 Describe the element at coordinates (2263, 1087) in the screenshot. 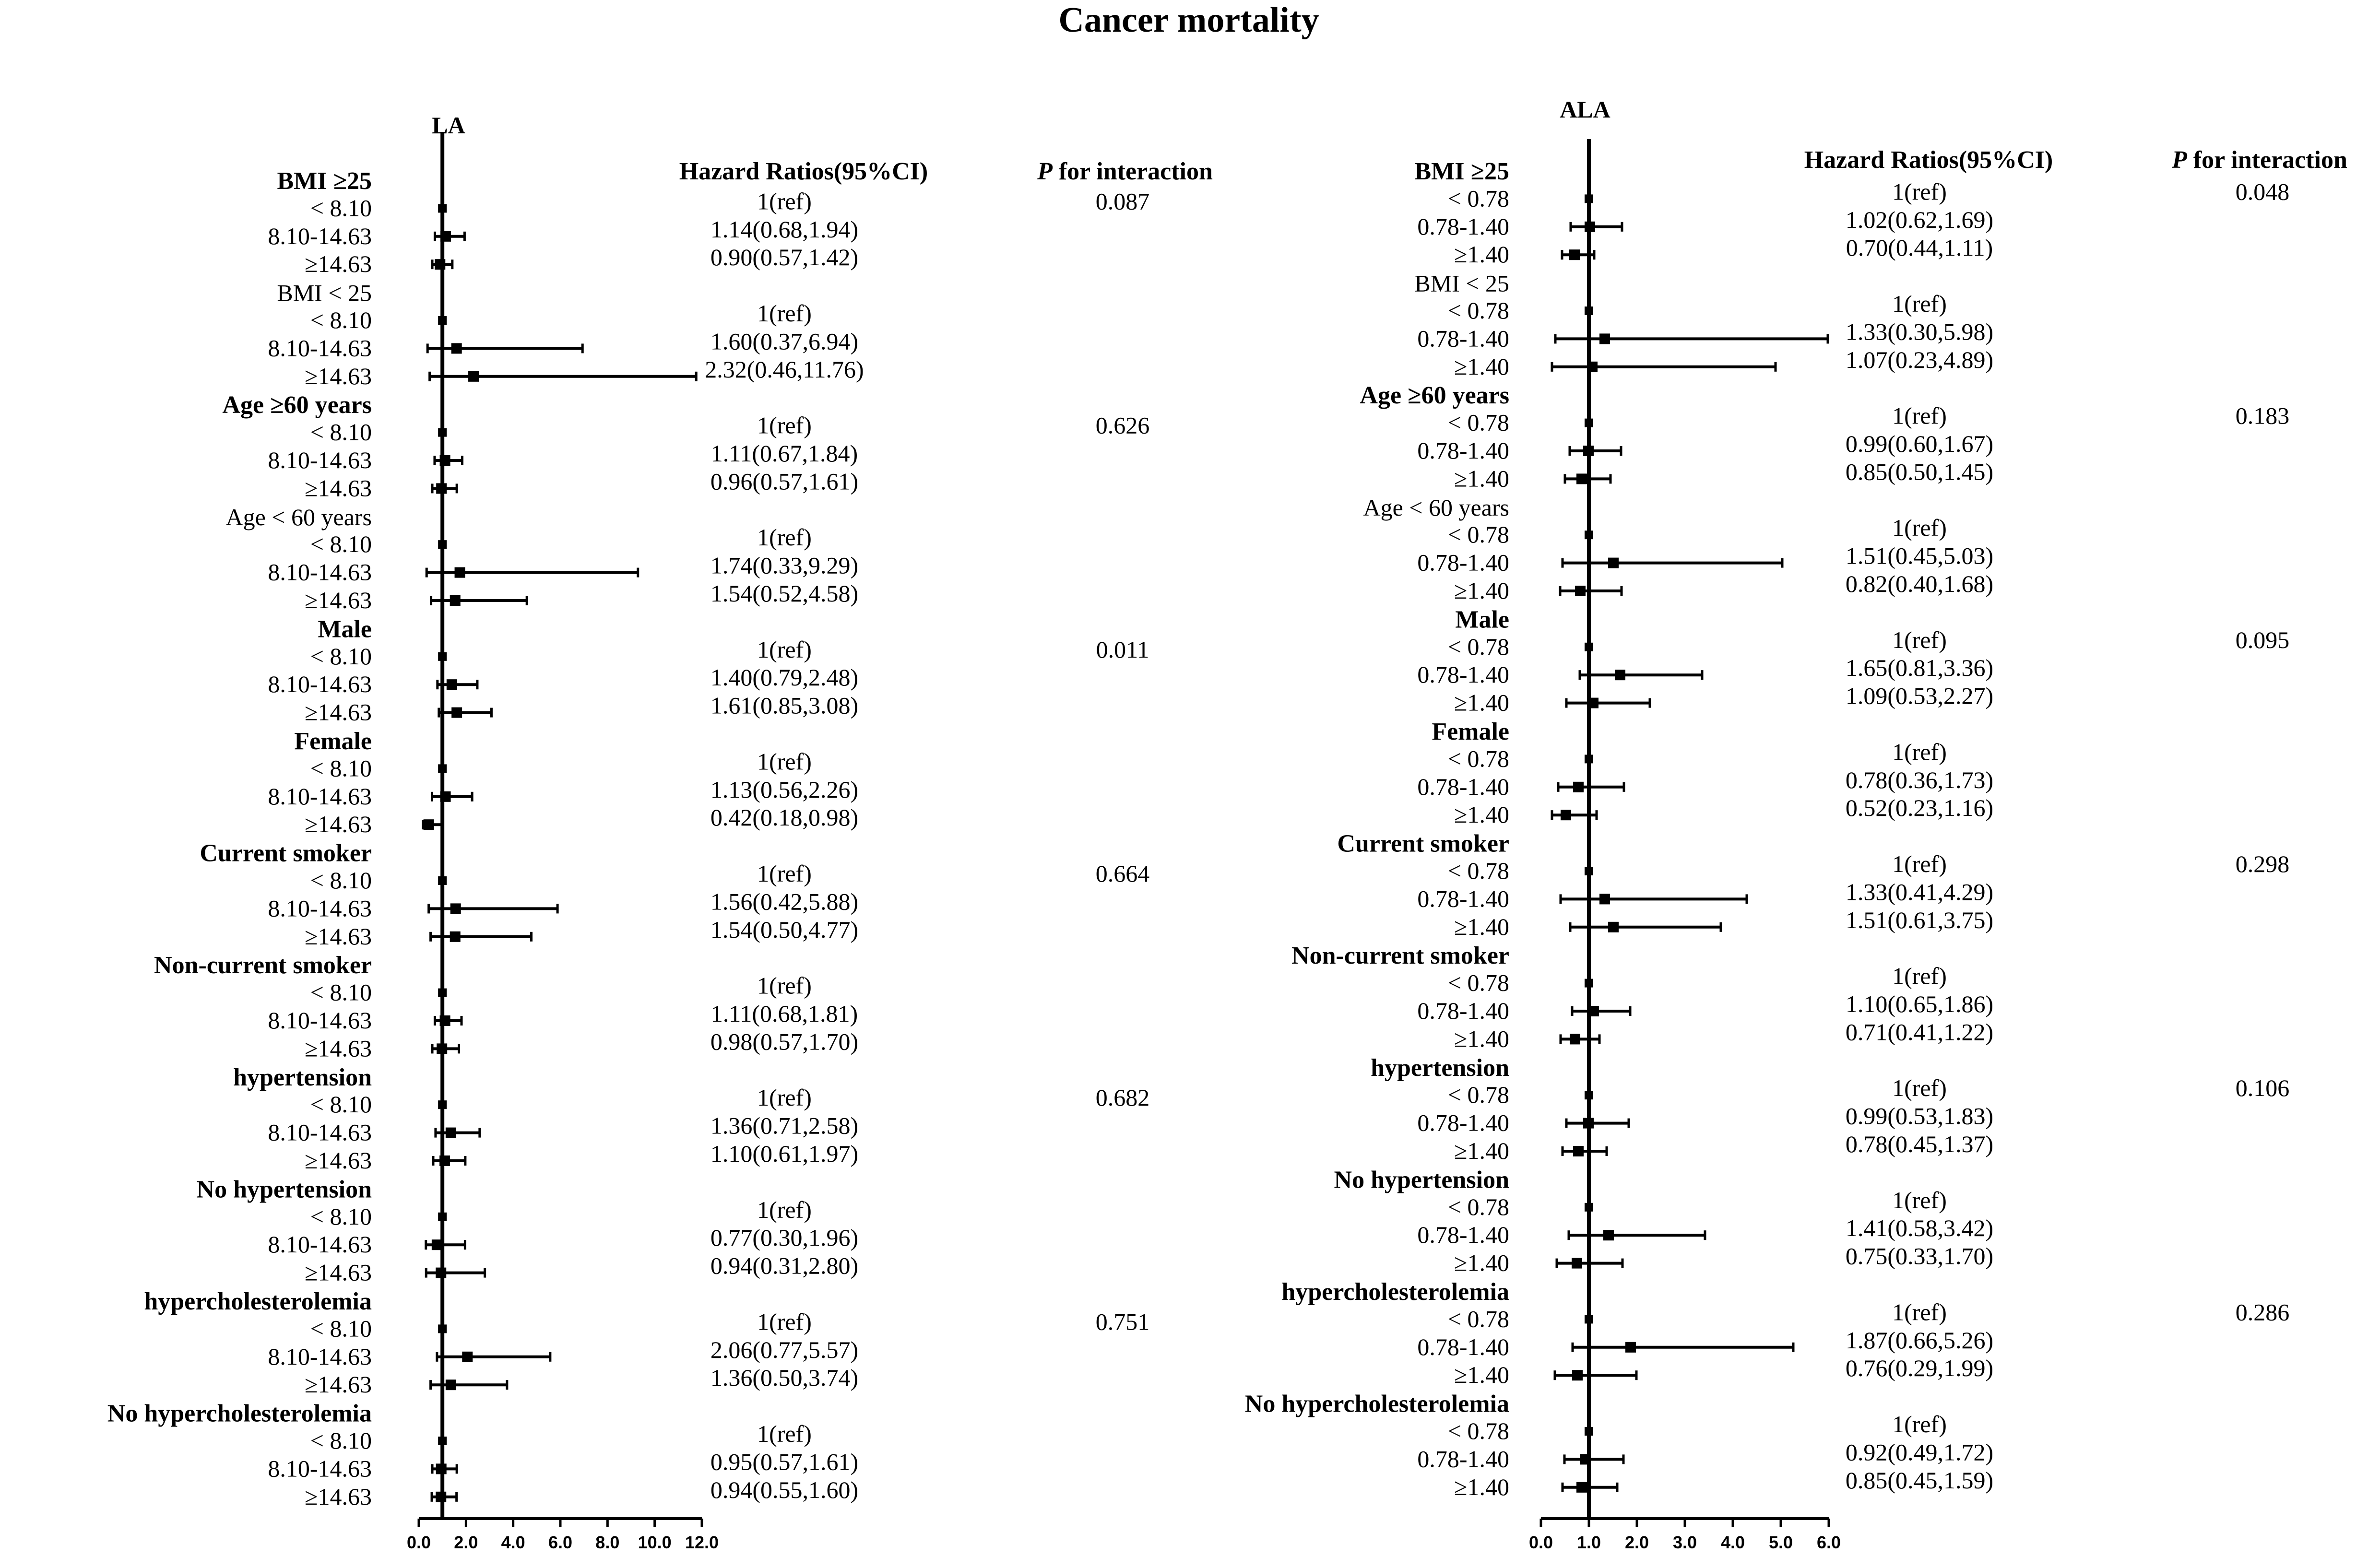

I see `p-interaction-value: 0.106` at that location.